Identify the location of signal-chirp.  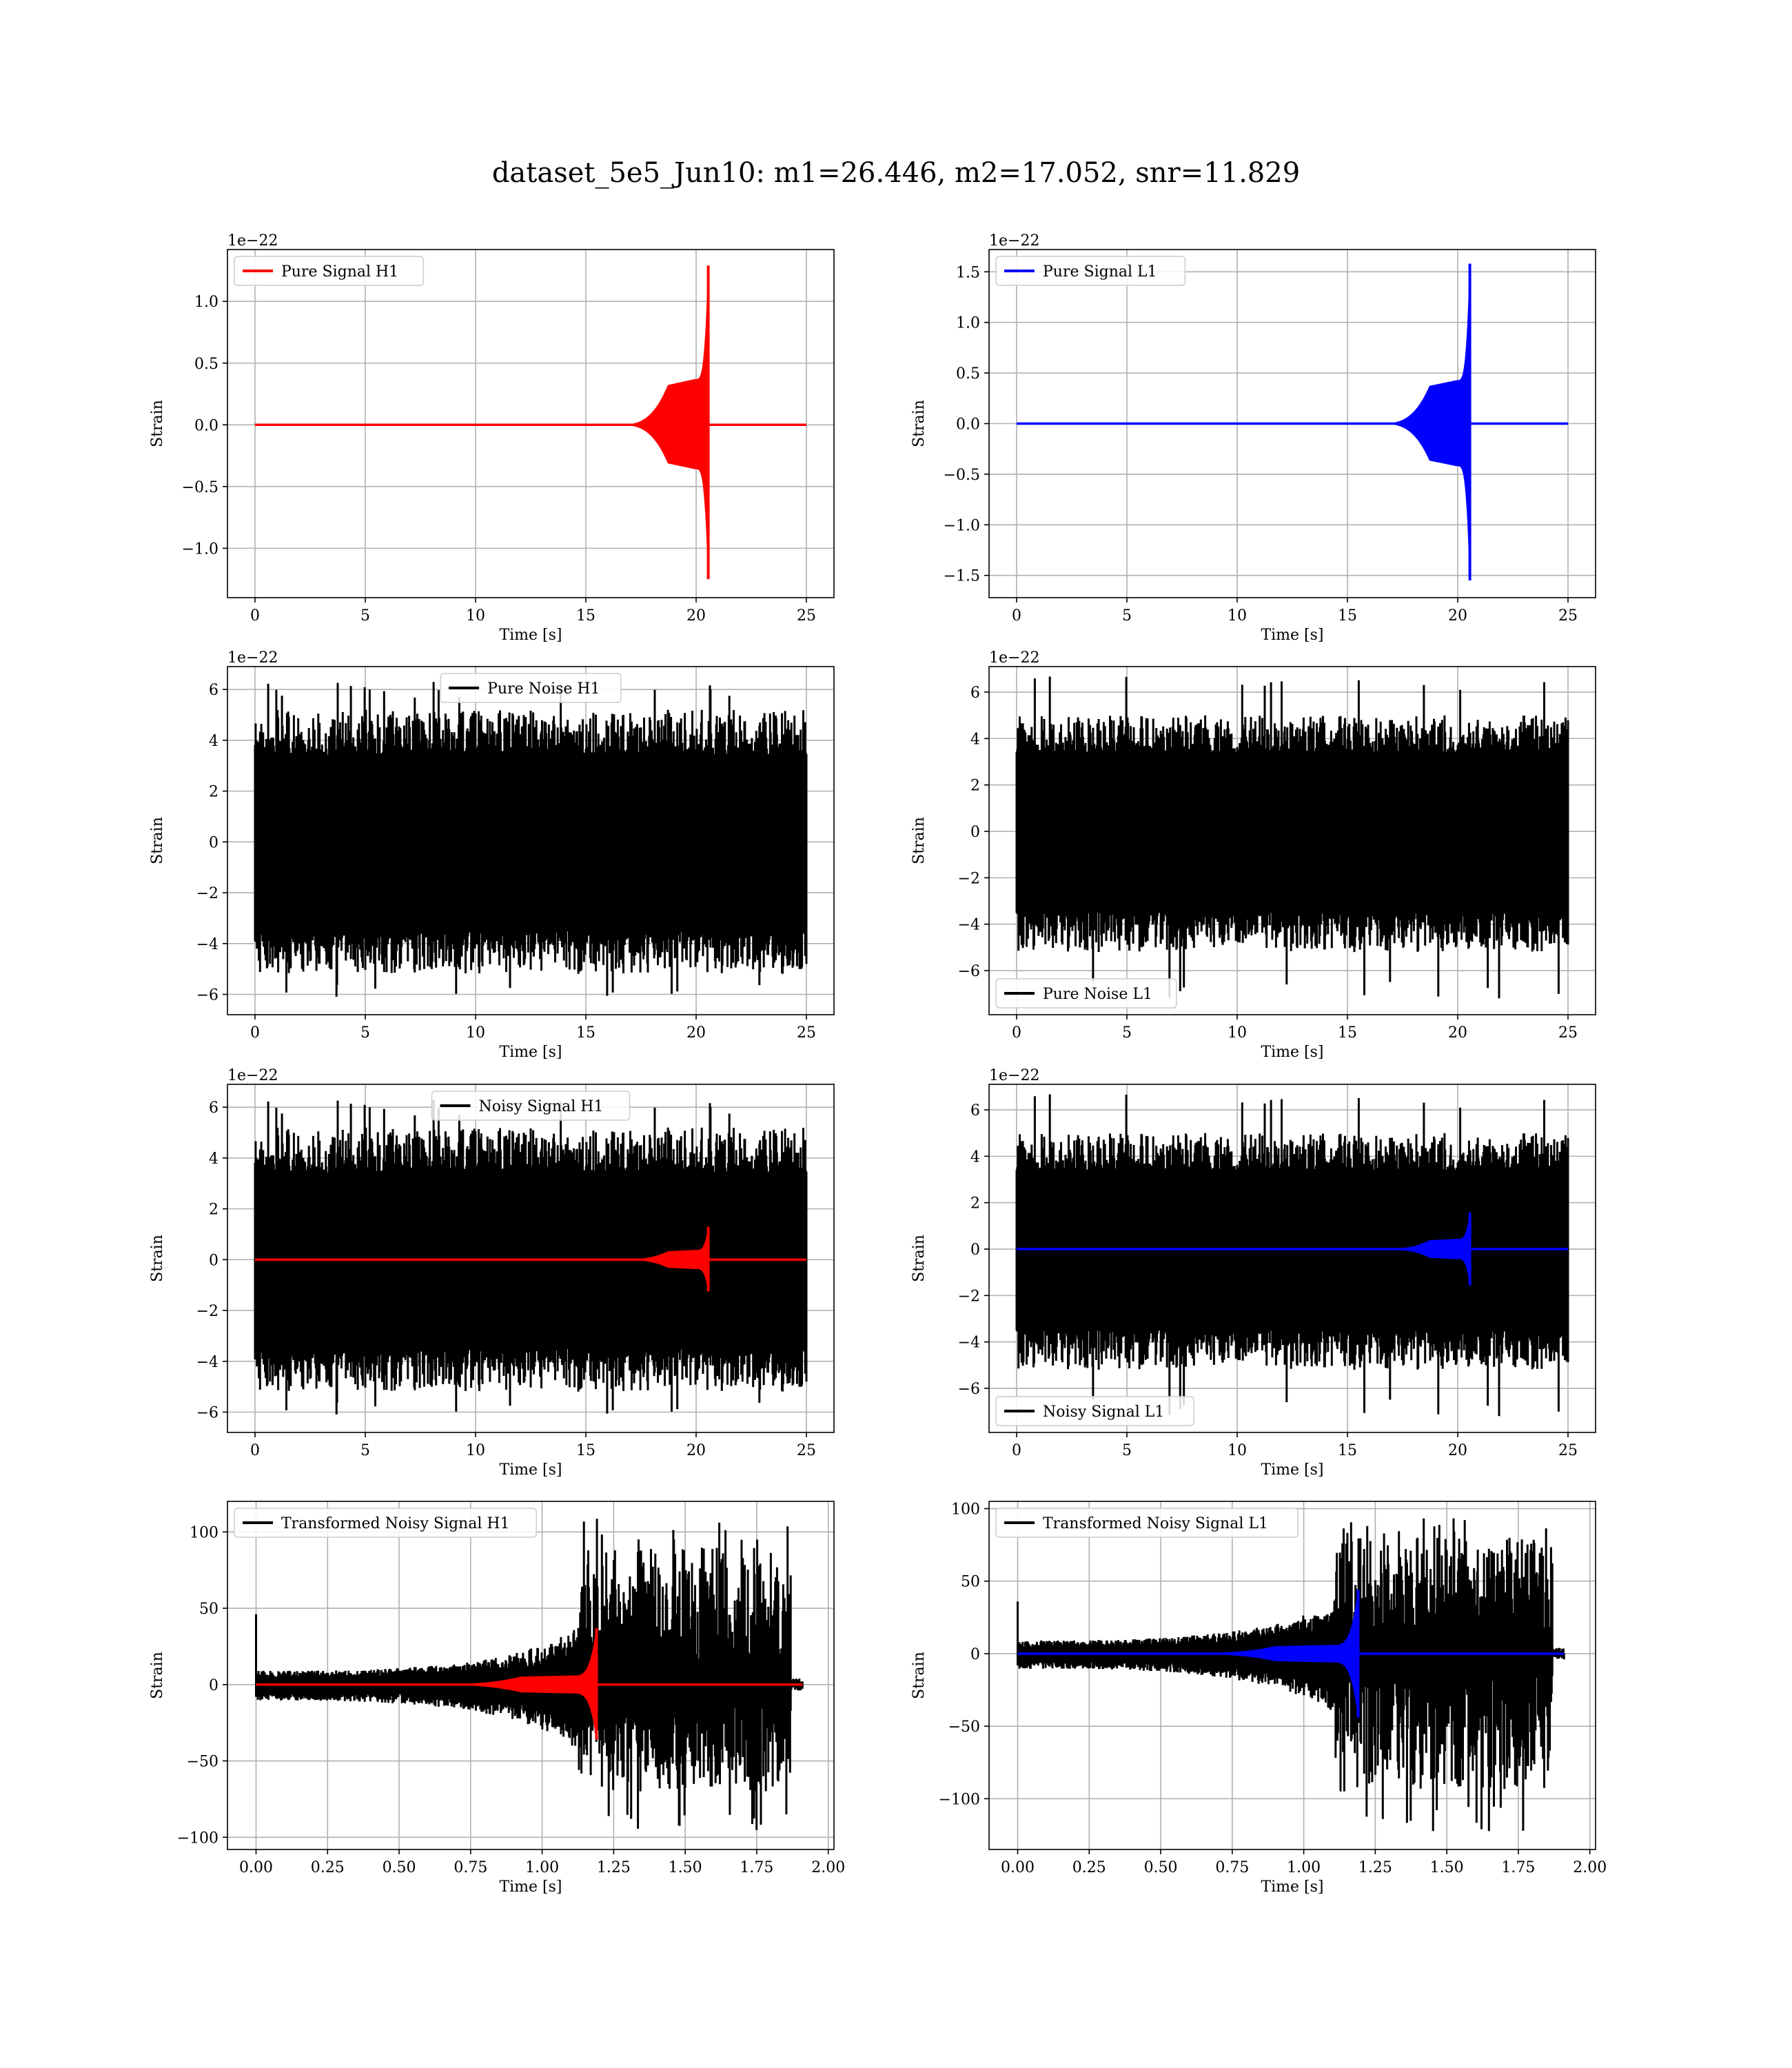
(664, 422).